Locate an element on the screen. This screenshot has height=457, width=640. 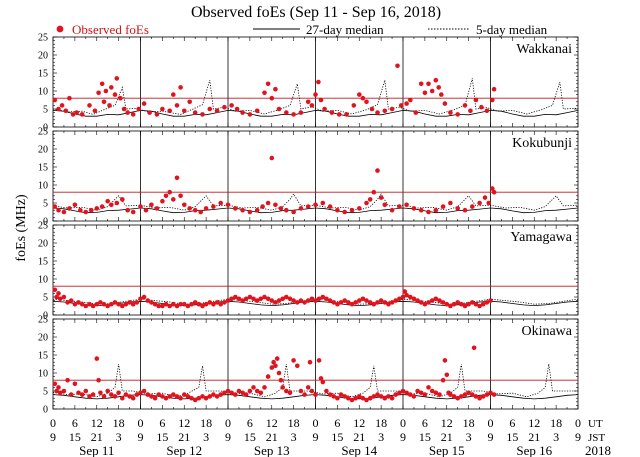
y-tick-label: 5 is located at coordinates (45, 298).